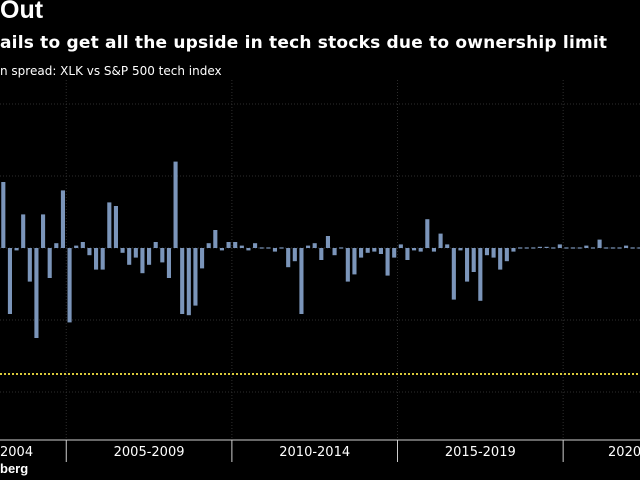 The height and width of the screenshot is (480, 640). What do you see at coordinates (624, 452) in the screenshot?
I see `x-period-label-4: 2020-202` at bounding box center [624, 452].